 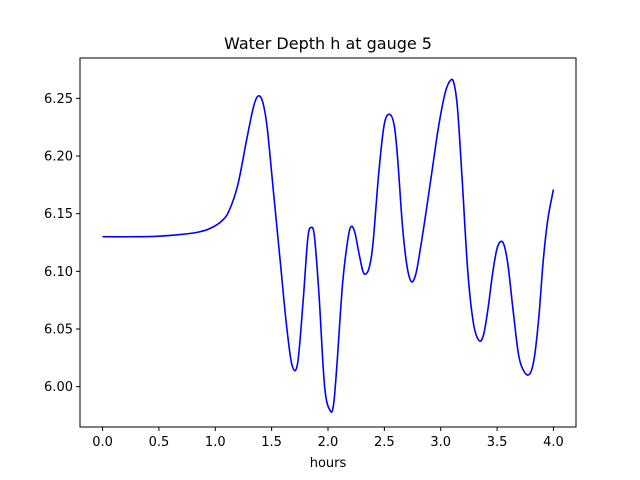 I want to click on y-tick-label: 6.10, so click(x=58, y=272).